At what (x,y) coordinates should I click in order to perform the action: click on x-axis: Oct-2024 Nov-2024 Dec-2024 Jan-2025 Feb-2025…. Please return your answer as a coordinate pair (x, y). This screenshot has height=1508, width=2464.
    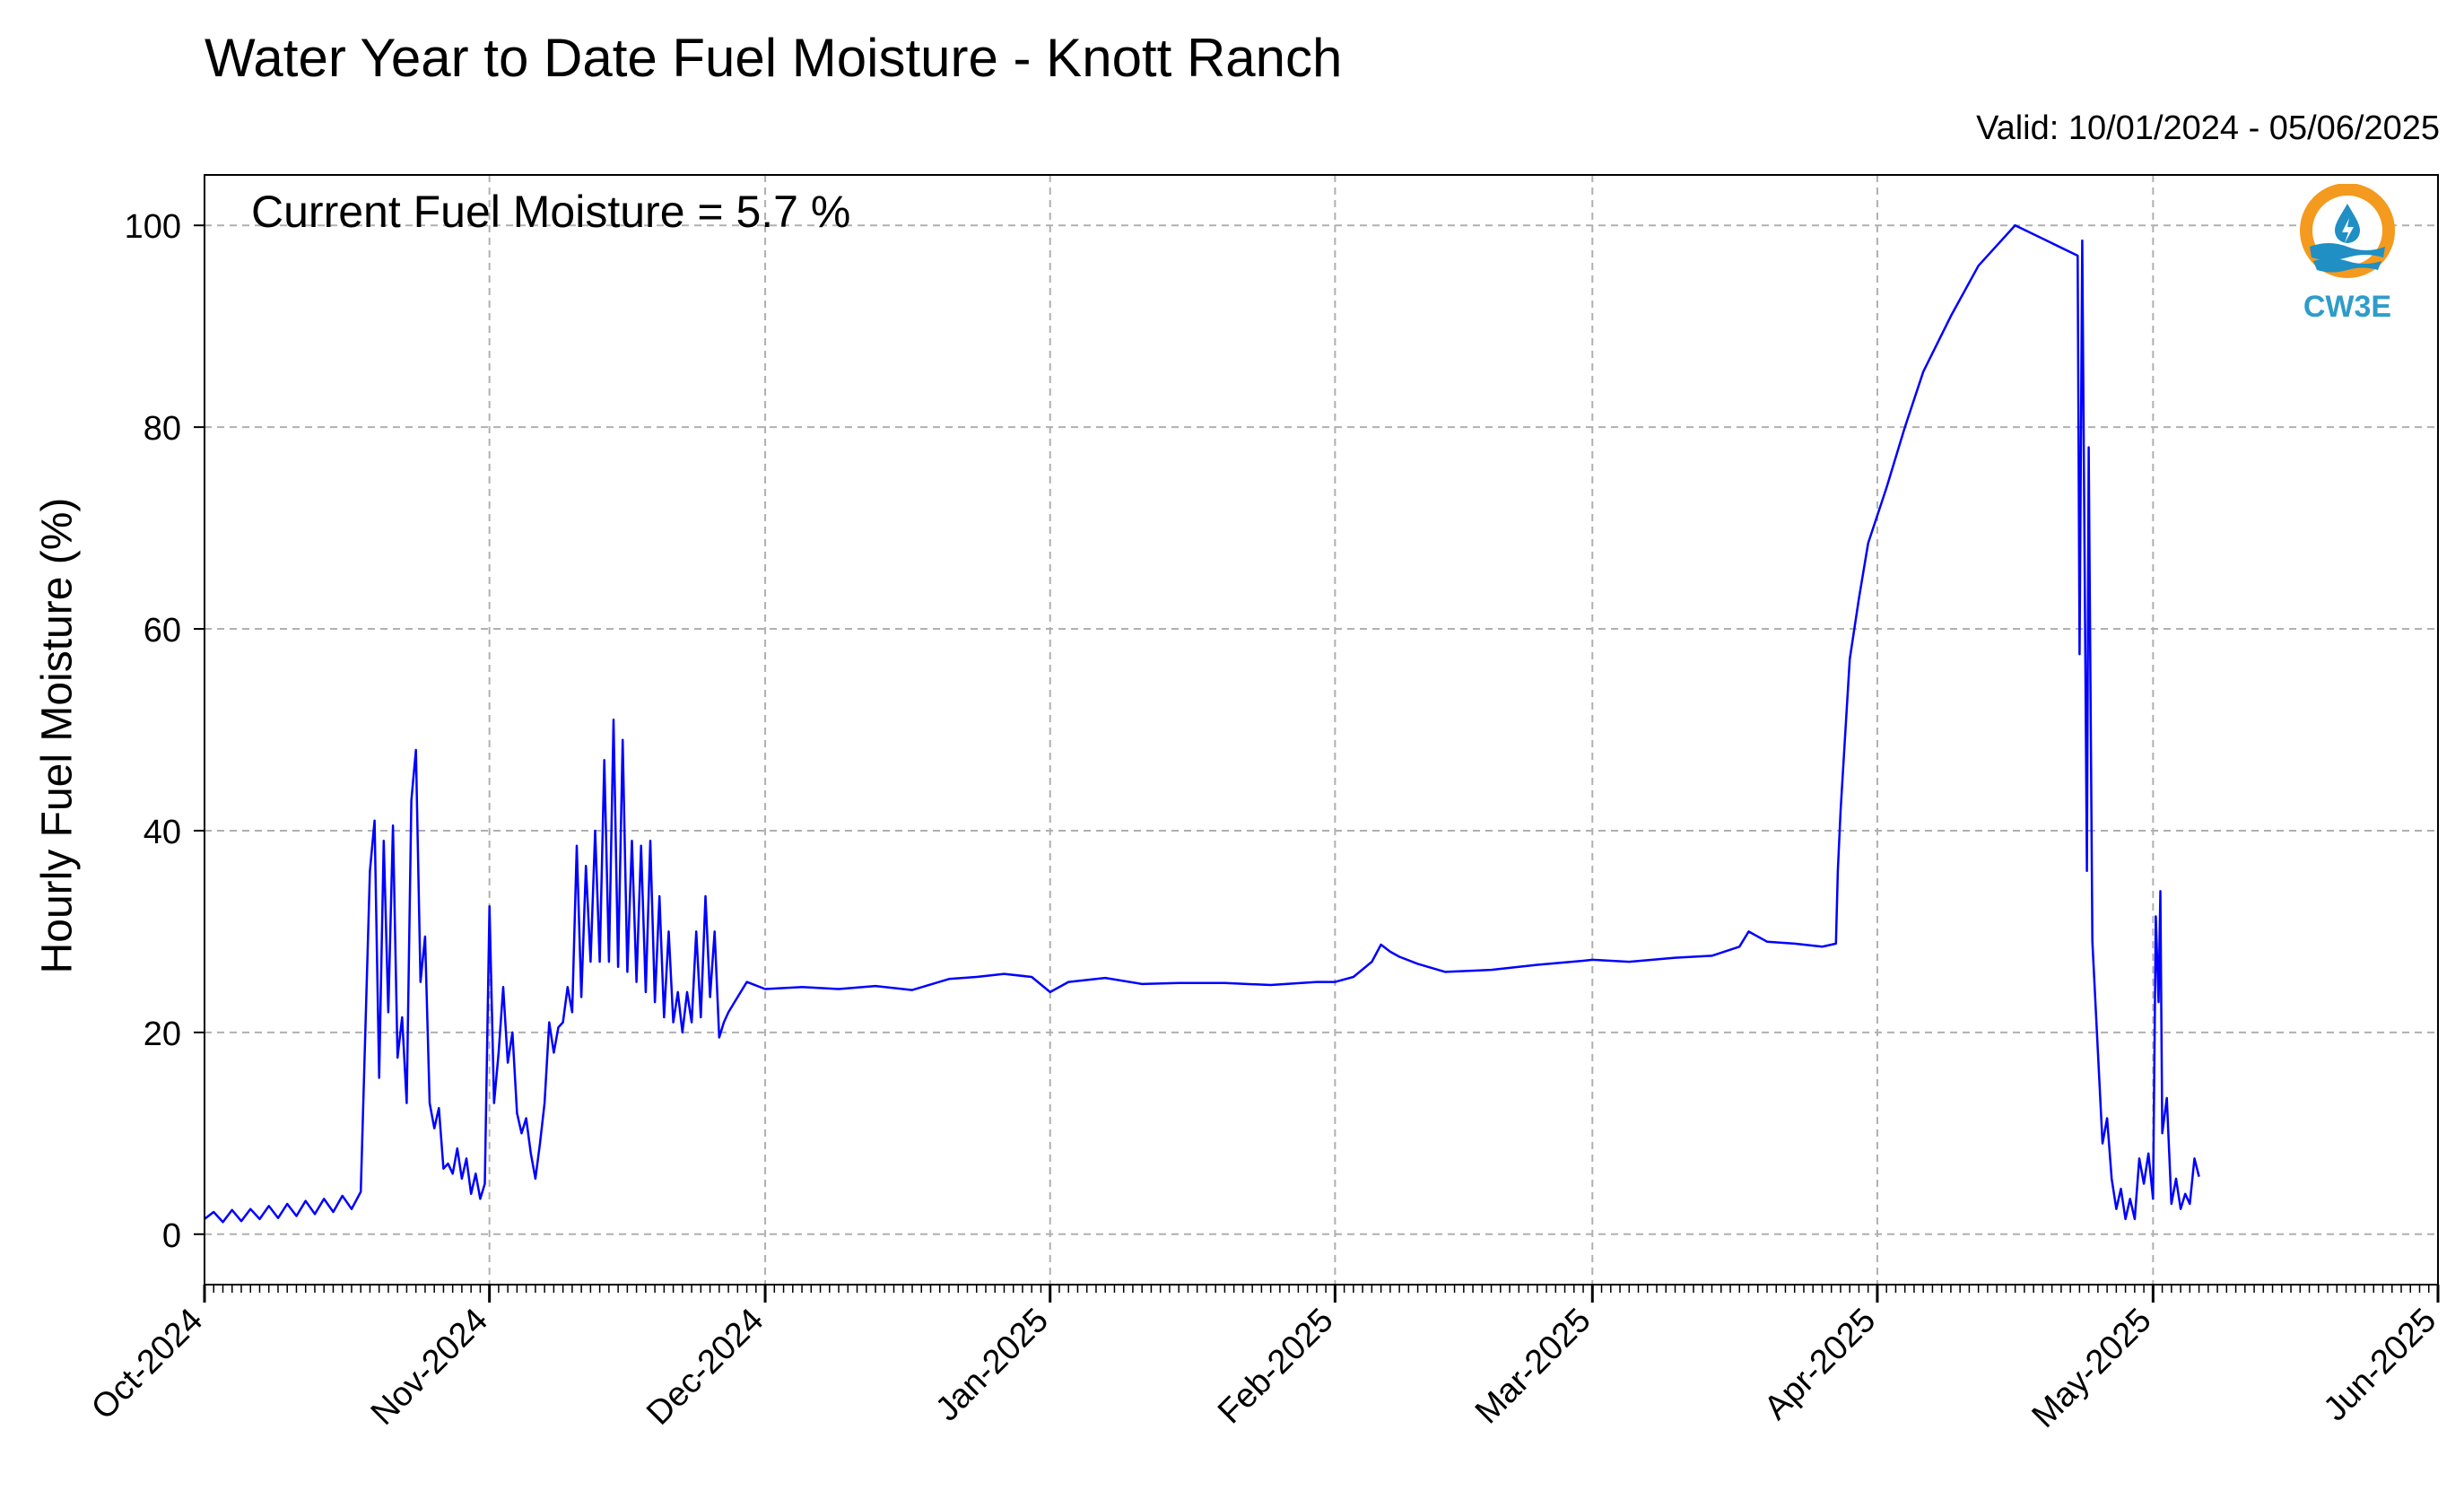
    Looking at the image, I should click on (1263, 1360).